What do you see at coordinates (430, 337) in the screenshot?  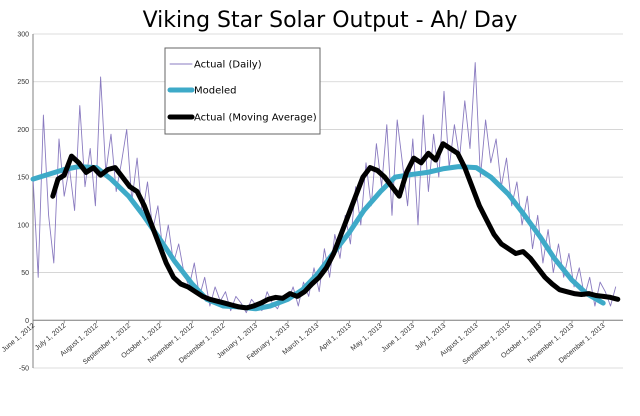 I see `x-tick-label: July 1, 2013` at bounding box center [430, 337].